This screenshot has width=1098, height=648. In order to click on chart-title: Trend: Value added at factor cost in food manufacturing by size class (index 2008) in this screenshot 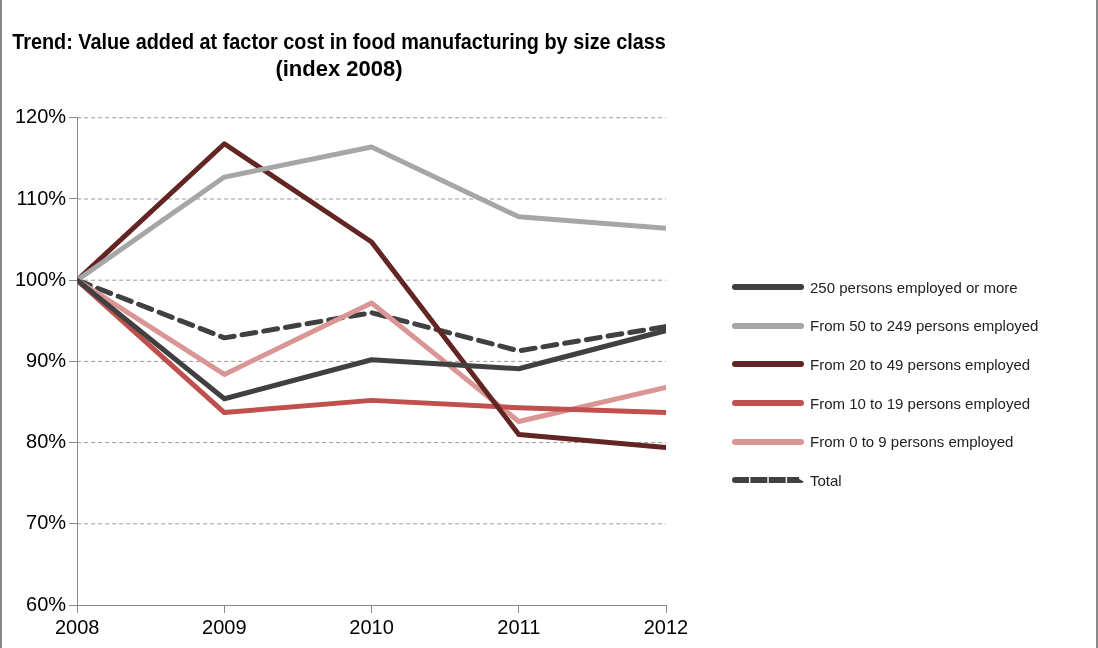, I will do `click(339, 55)`.